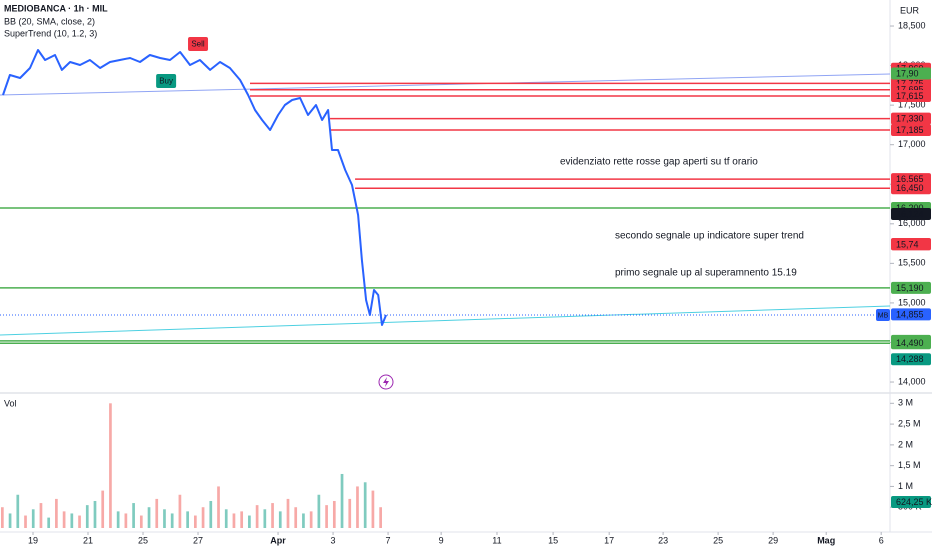 The image size is (932, 550). What do you see at coordinates (905, 444) in the screenshot?
I see `y-tick-label: 2 M` at bounding box center [905, 444].